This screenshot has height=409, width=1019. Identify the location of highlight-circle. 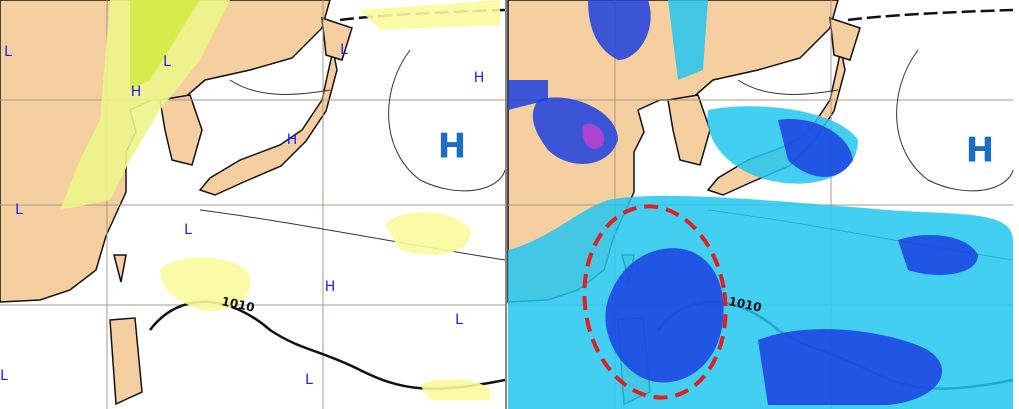
(655, 302).